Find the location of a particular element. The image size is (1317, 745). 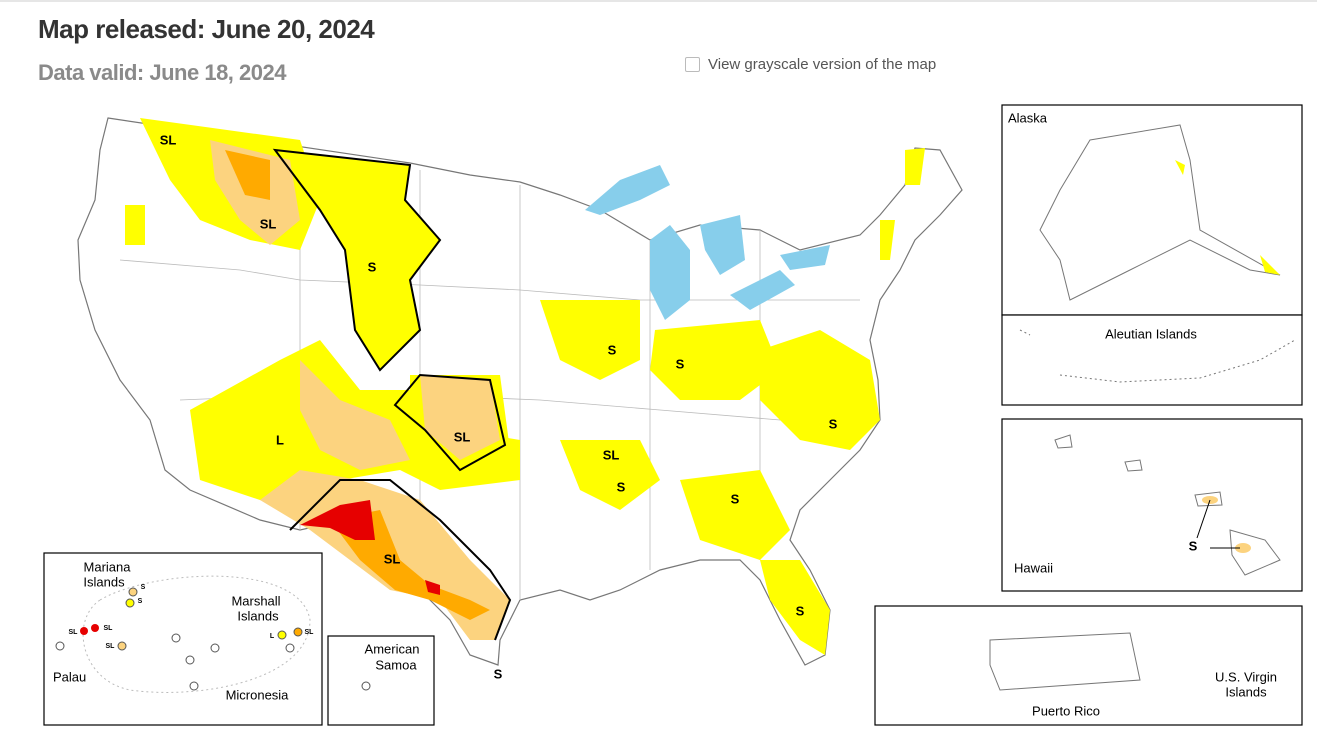

inset-aleutian: Aleutian Islands is located at coordinates (1152, 360).